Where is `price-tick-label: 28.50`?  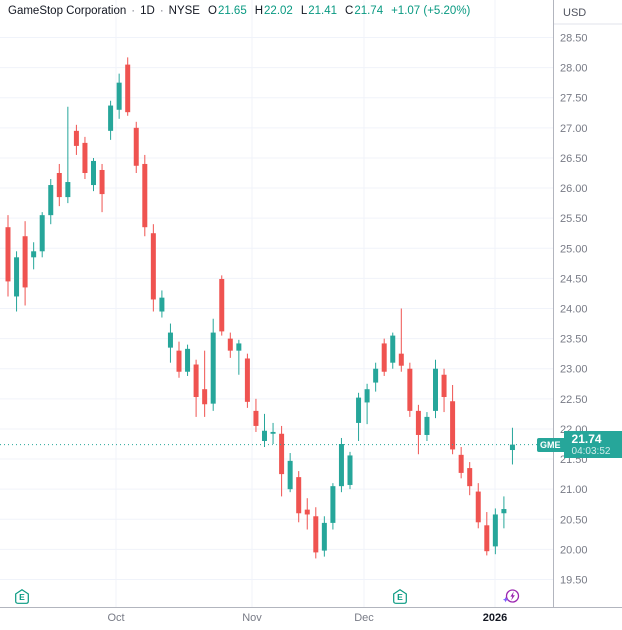 price-tick-label: 28.50 is located at coordinates (574, 39).